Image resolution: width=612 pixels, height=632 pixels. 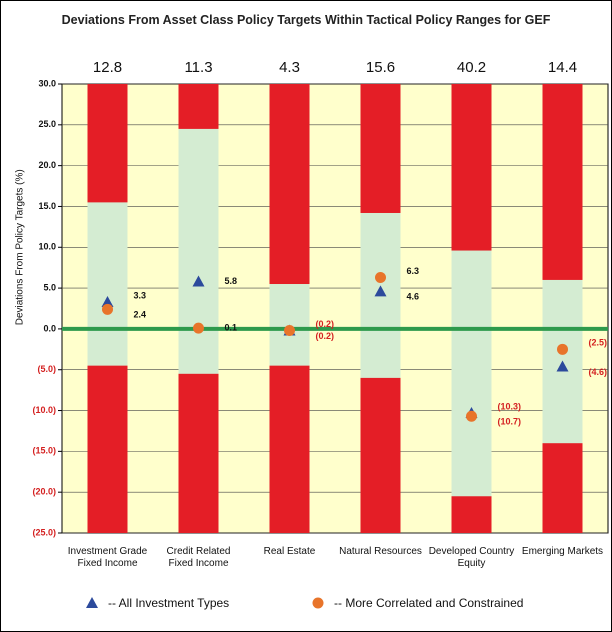 I want to click on value-label: 6.3, so click(x=413, y=271).